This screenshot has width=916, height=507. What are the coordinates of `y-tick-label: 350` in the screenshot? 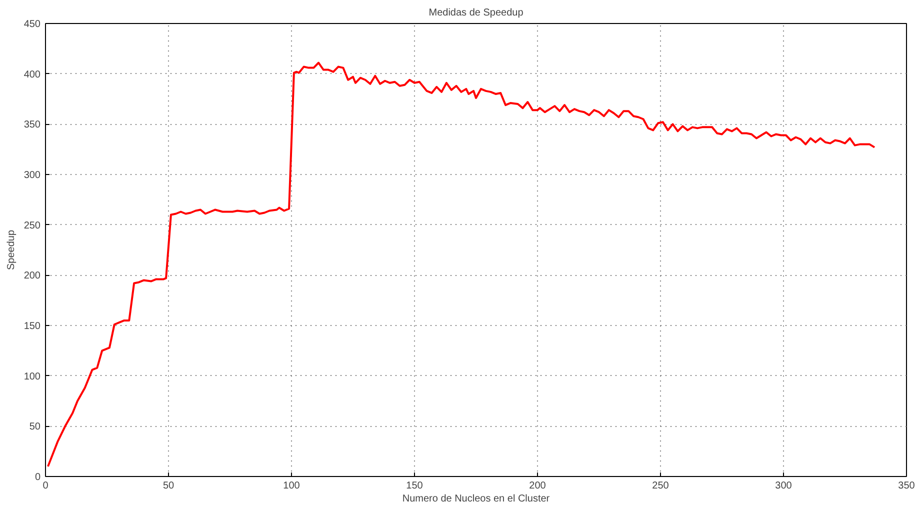 It's located at (32, 125).